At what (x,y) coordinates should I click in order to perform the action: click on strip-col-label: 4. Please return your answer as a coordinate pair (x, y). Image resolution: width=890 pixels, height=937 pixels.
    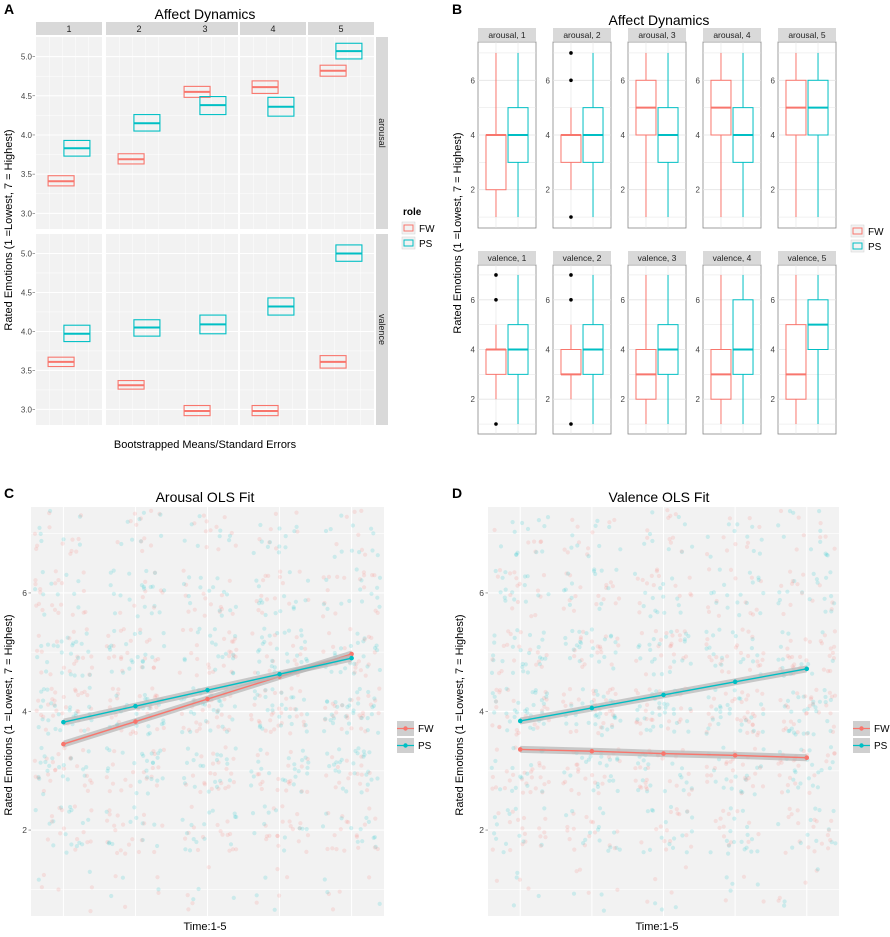
    Looking at the image, I should click on (272, 29).